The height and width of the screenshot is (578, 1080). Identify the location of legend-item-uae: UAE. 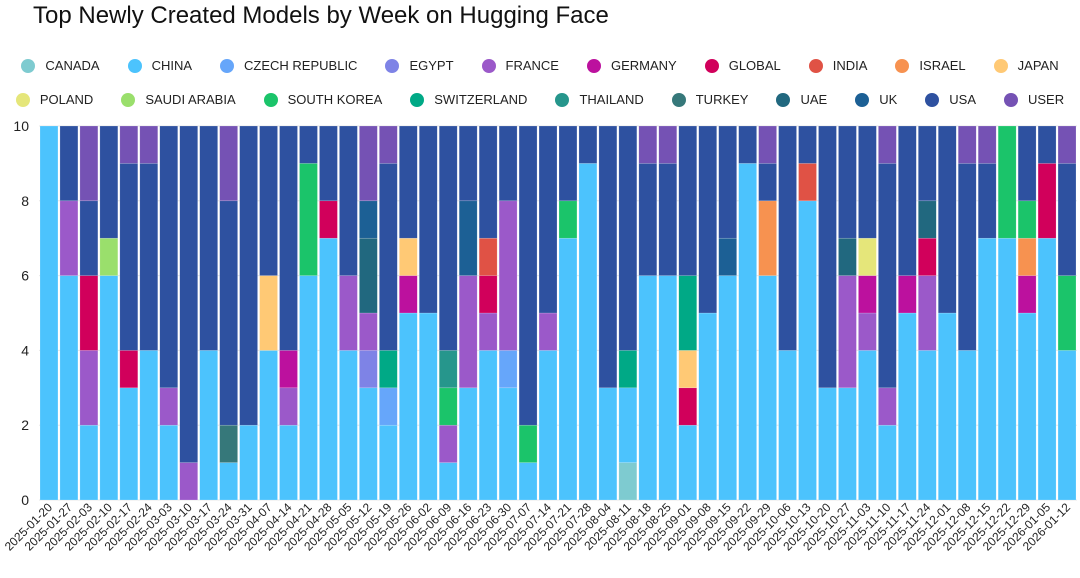
(801, 99).